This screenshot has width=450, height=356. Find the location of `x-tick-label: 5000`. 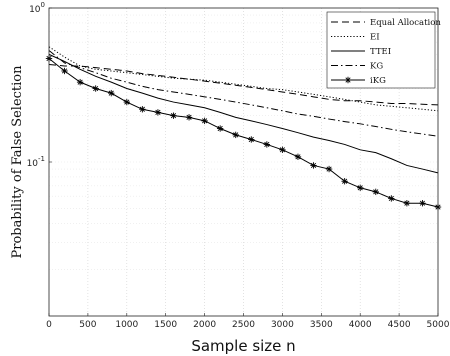

x-tick-label: 5000 is located at coordinates (438, 325).